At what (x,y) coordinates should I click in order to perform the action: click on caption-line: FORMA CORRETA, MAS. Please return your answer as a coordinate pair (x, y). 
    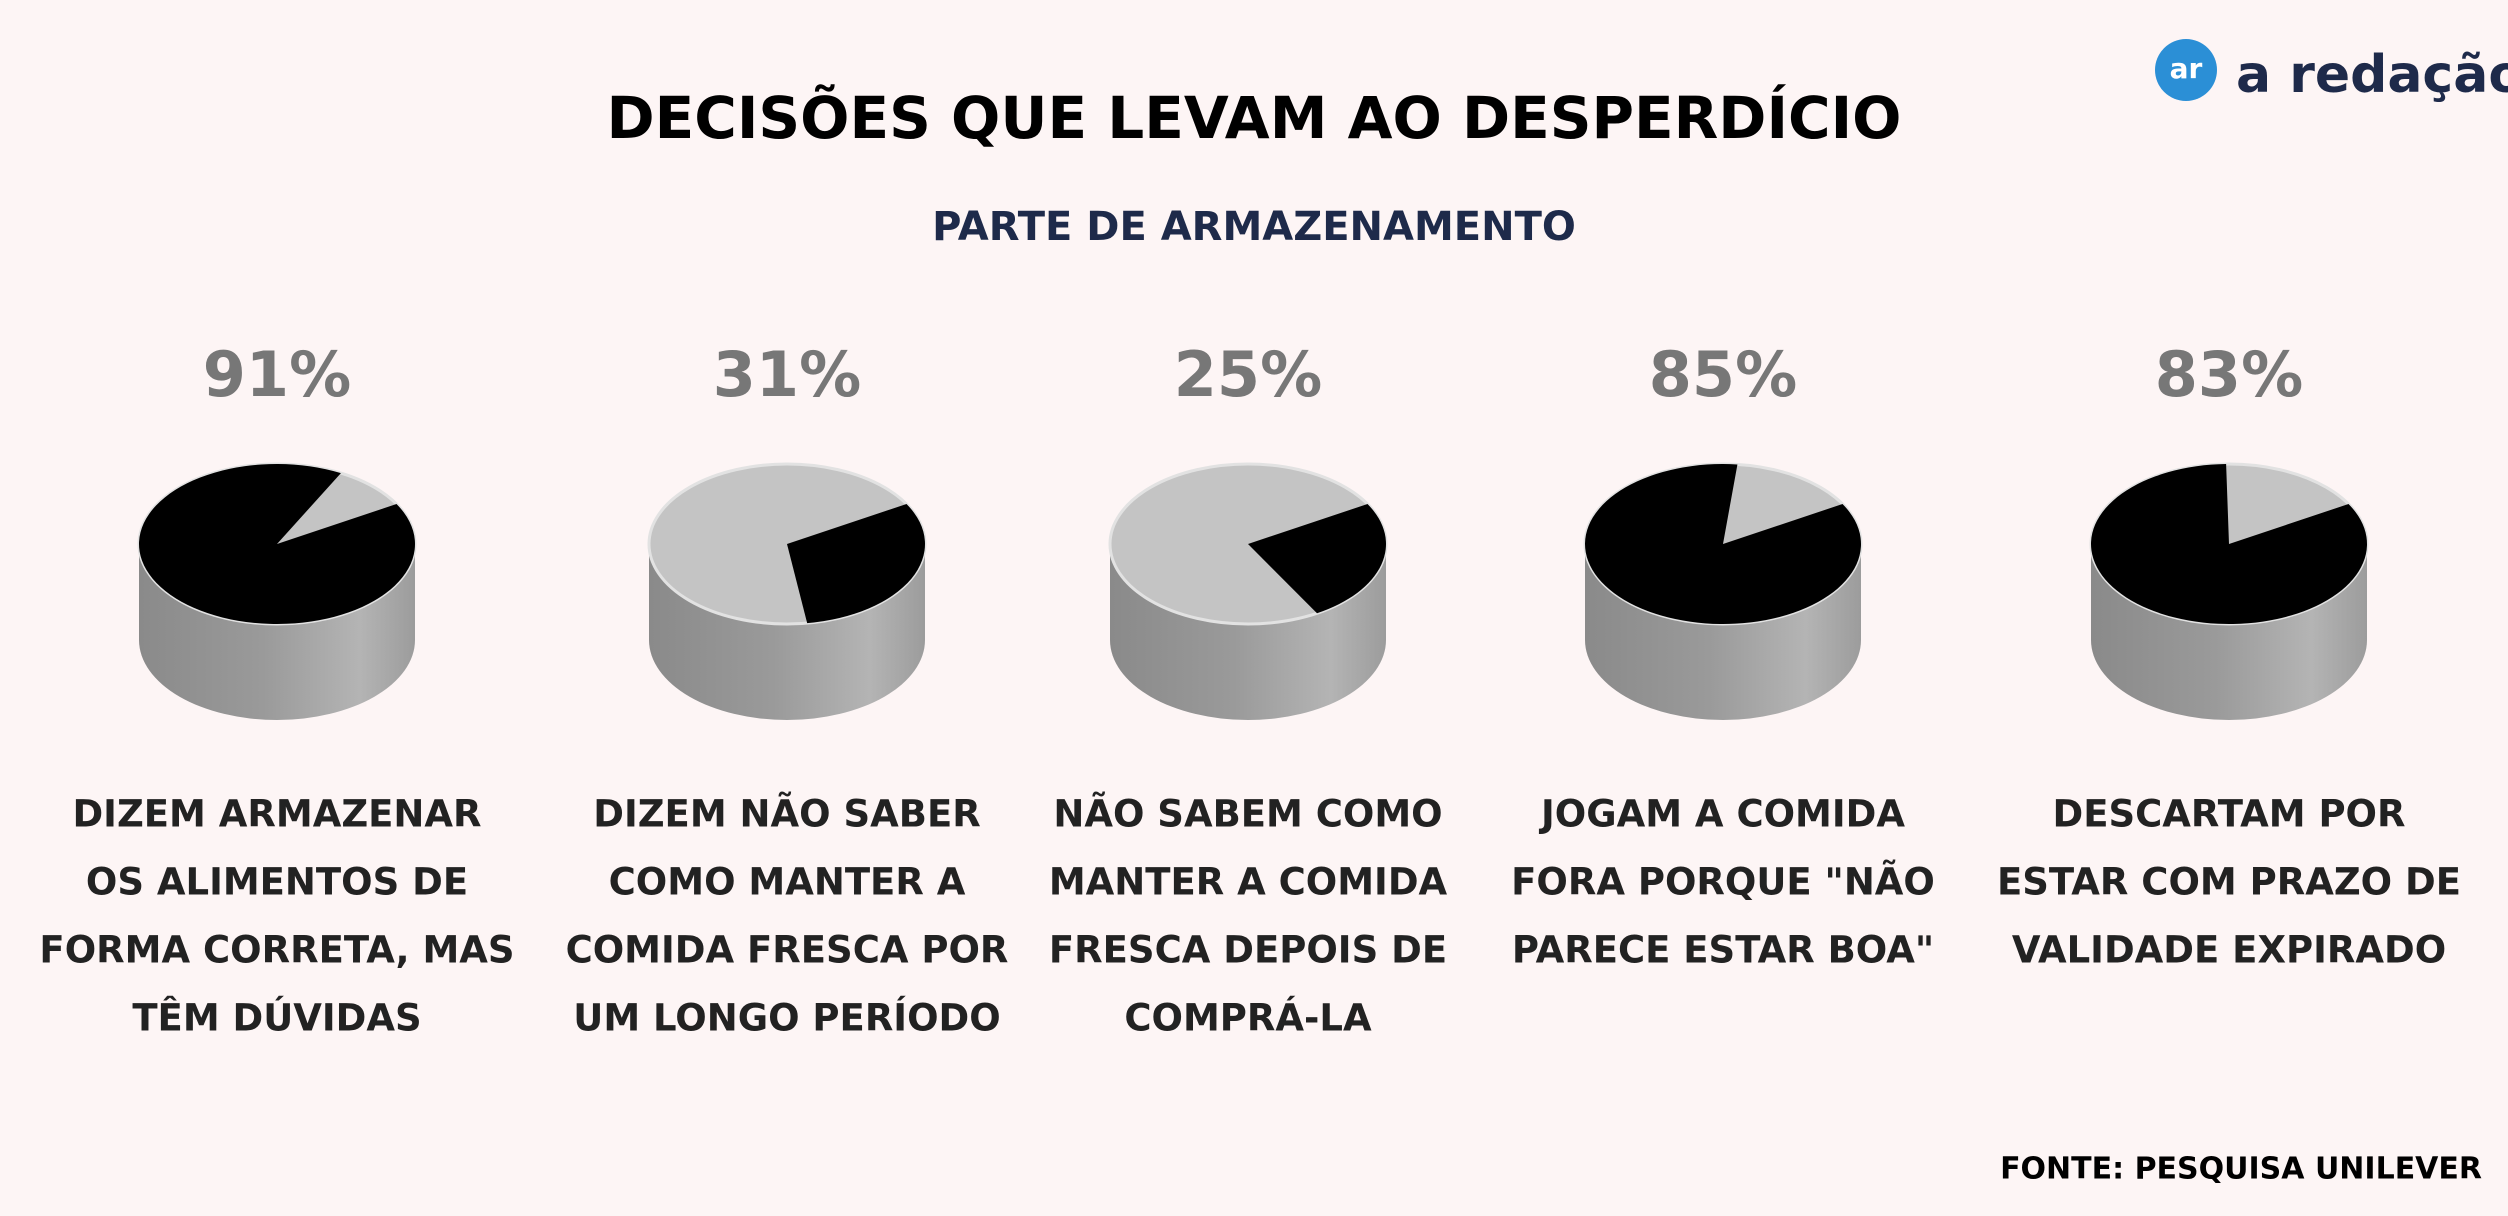
    Looking at the image, I should click on (276, 950).